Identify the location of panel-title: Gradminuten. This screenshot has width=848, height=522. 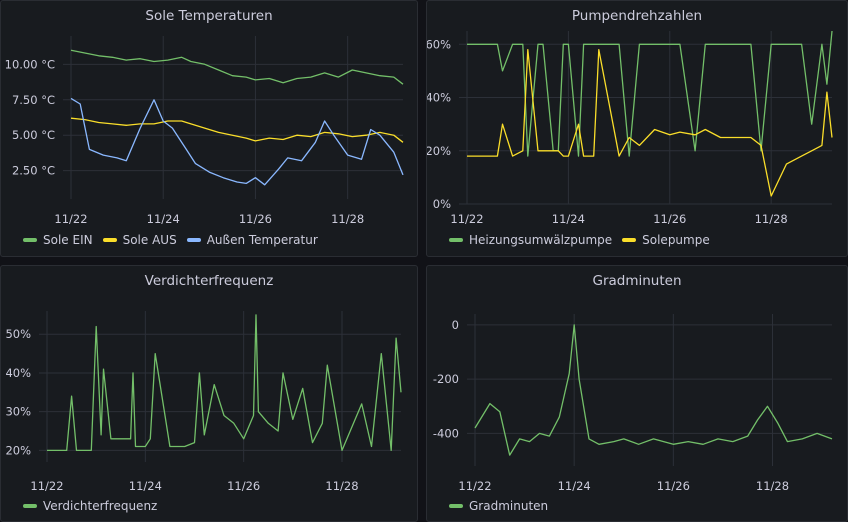
(637, 281).